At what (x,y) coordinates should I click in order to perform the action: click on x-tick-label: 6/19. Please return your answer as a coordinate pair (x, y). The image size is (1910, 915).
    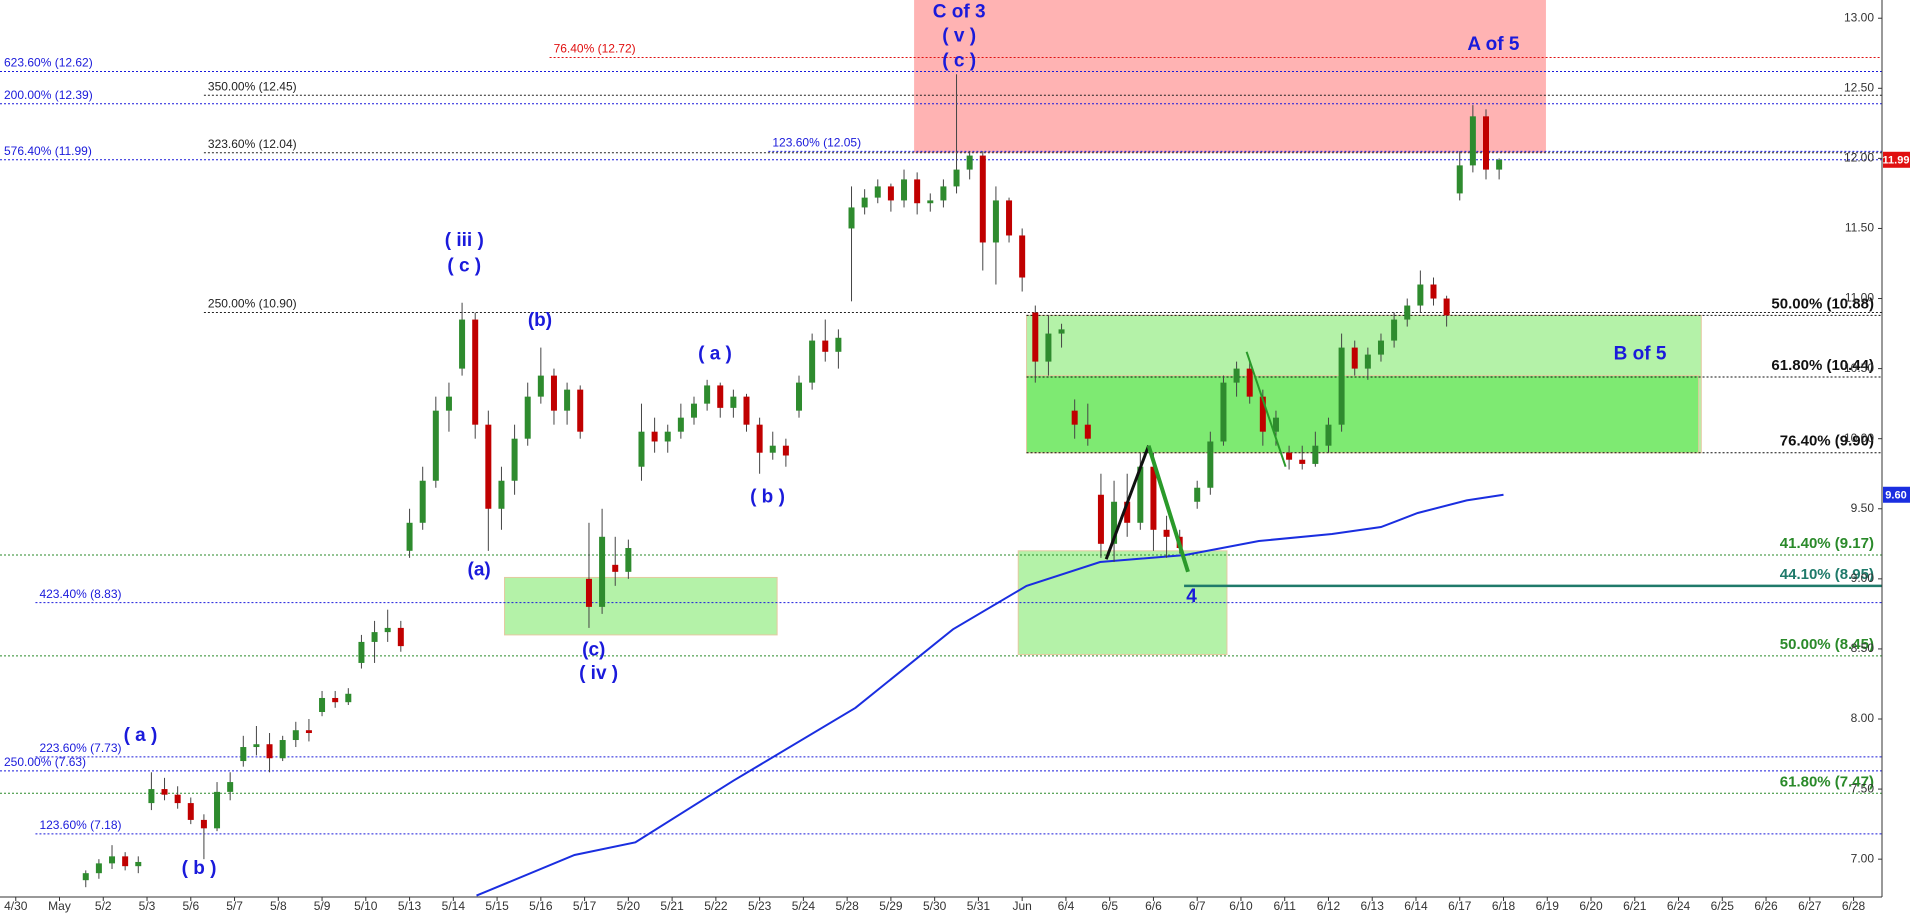
    Looking at the image, I should click on (1548, 906).